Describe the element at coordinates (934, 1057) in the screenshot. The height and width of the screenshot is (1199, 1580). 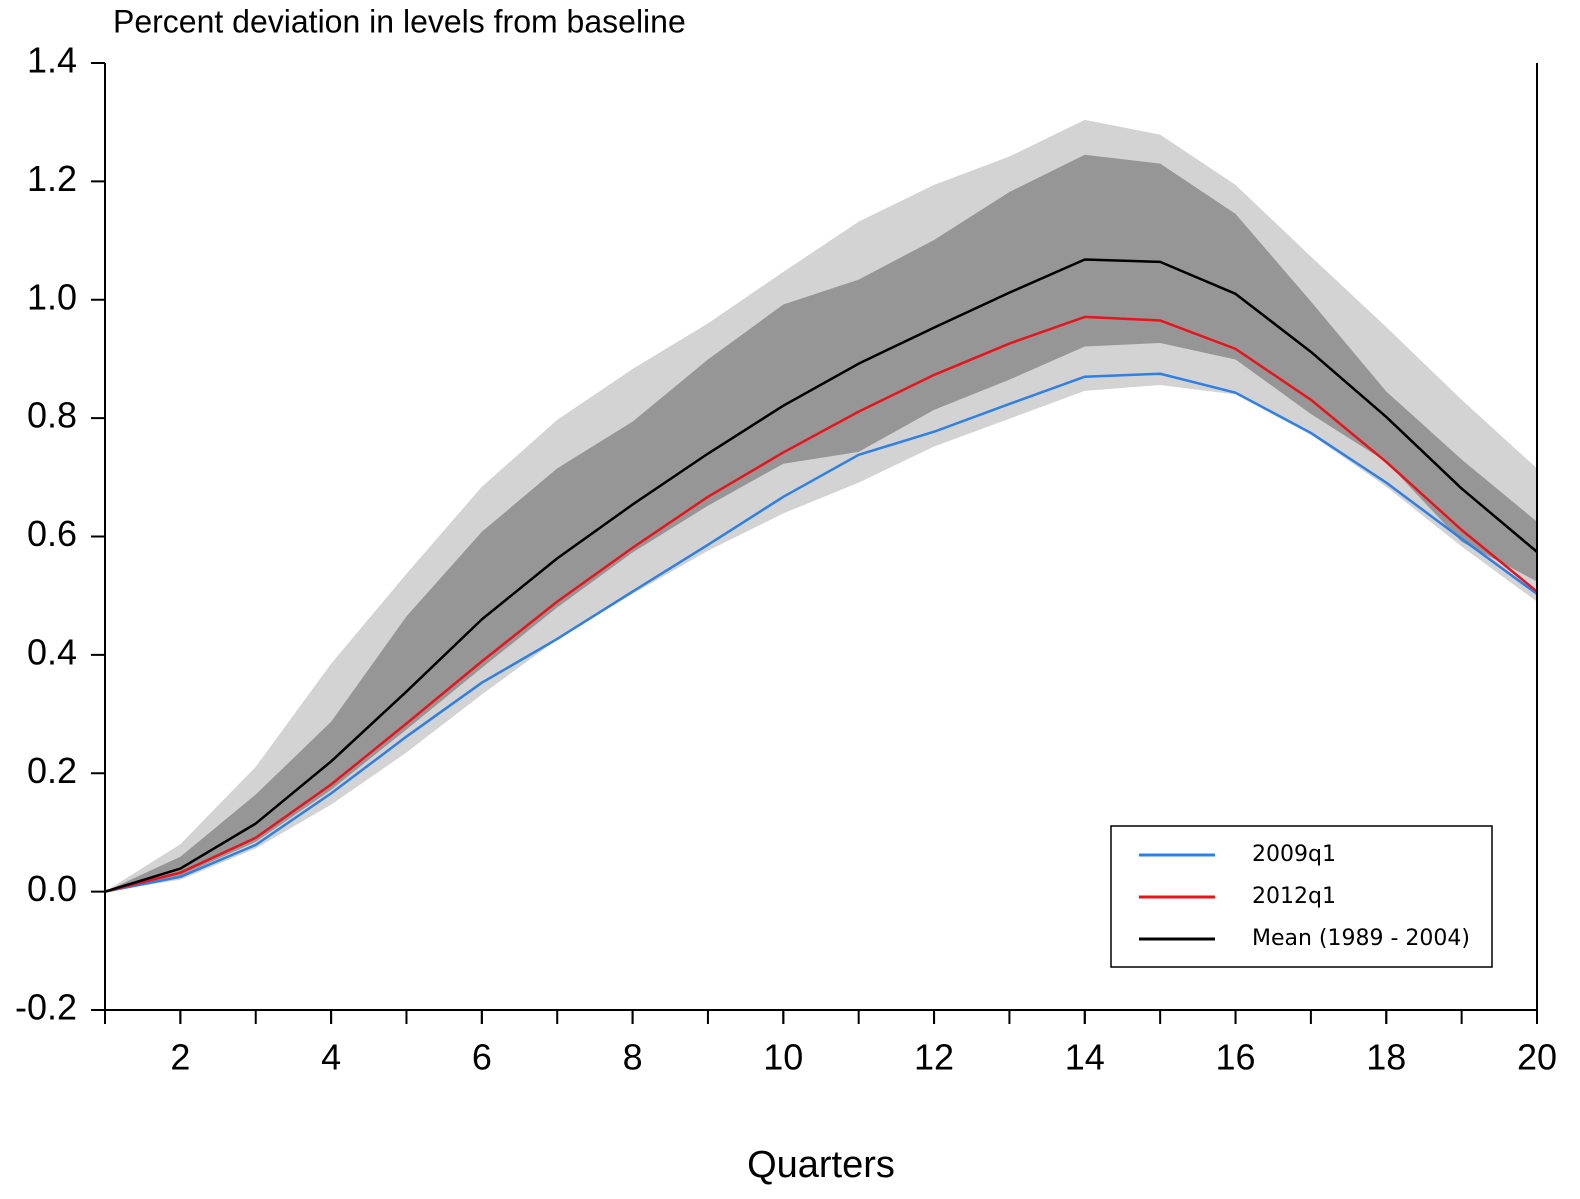
I see `x-tick-label: 12` at that location.